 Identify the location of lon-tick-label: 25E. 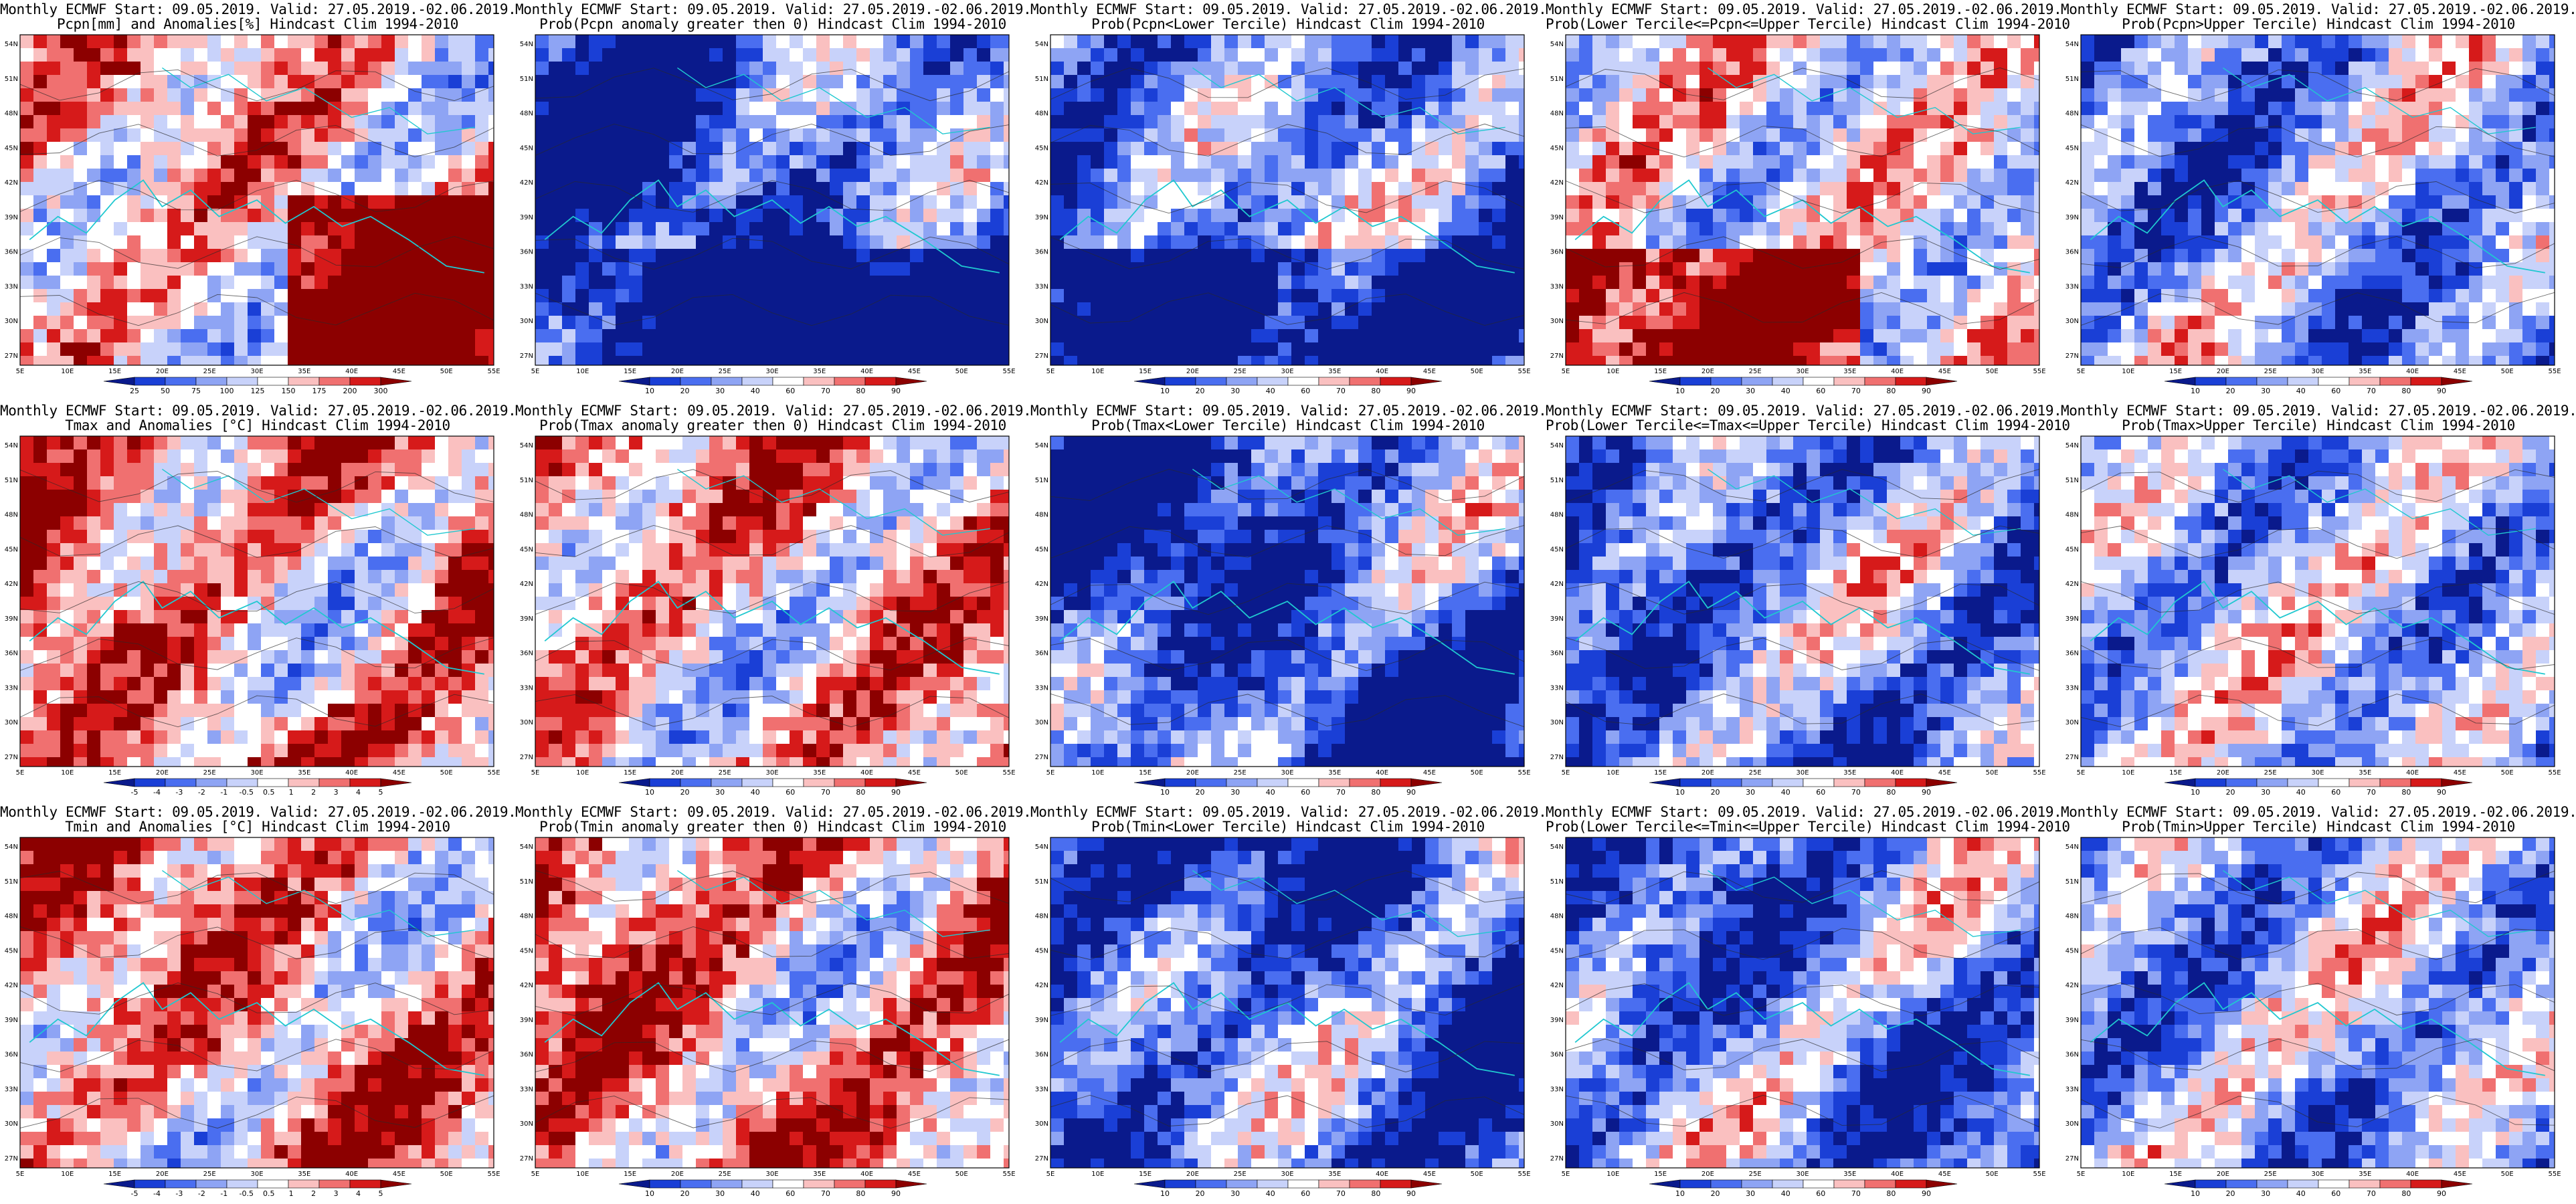
(1755, 1174).